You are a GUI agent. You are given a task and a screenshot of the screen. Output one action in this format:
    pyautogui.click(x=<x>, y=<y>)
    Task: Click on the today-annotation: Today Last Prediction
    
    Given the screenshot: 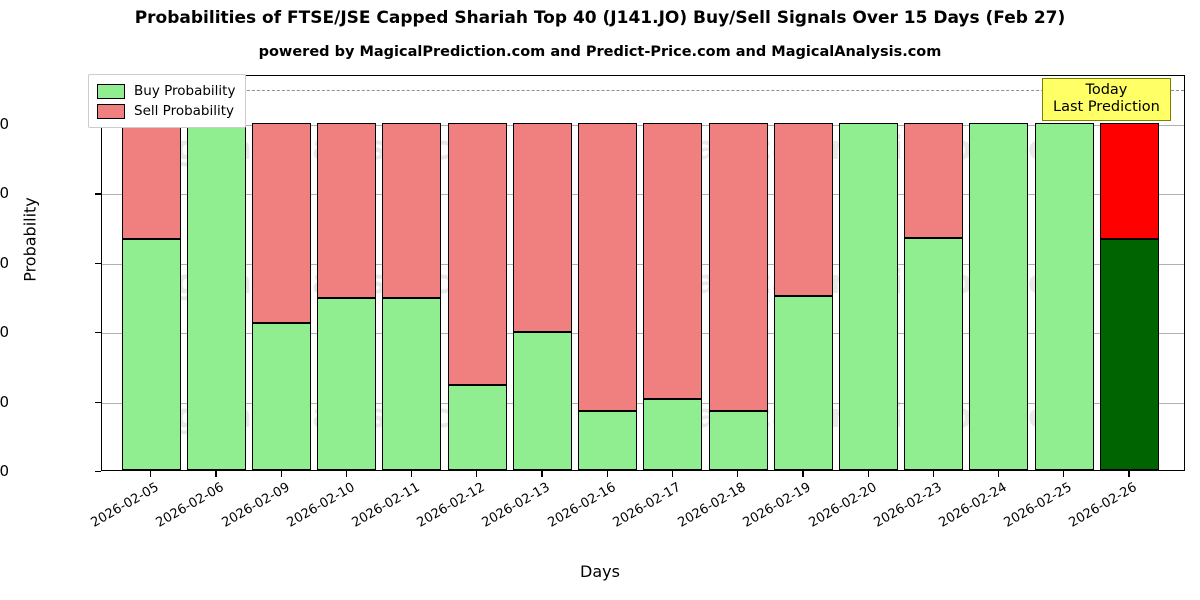 What is the action you would take?
    pyautogui.click(x=1106, y=100)
    